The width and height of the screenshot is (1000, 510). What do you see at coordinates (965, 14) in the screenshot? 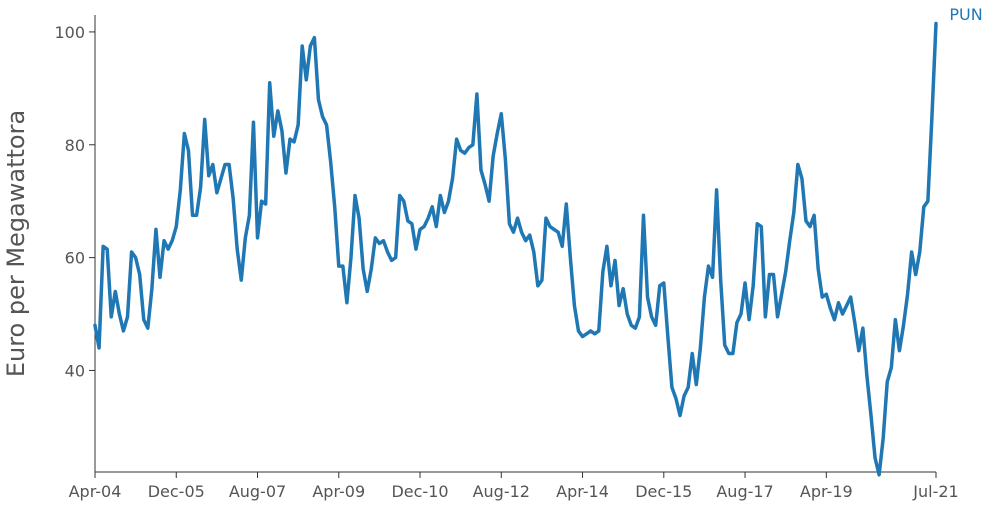
I see `series-label: PUN` at bounding box center [965, 14].